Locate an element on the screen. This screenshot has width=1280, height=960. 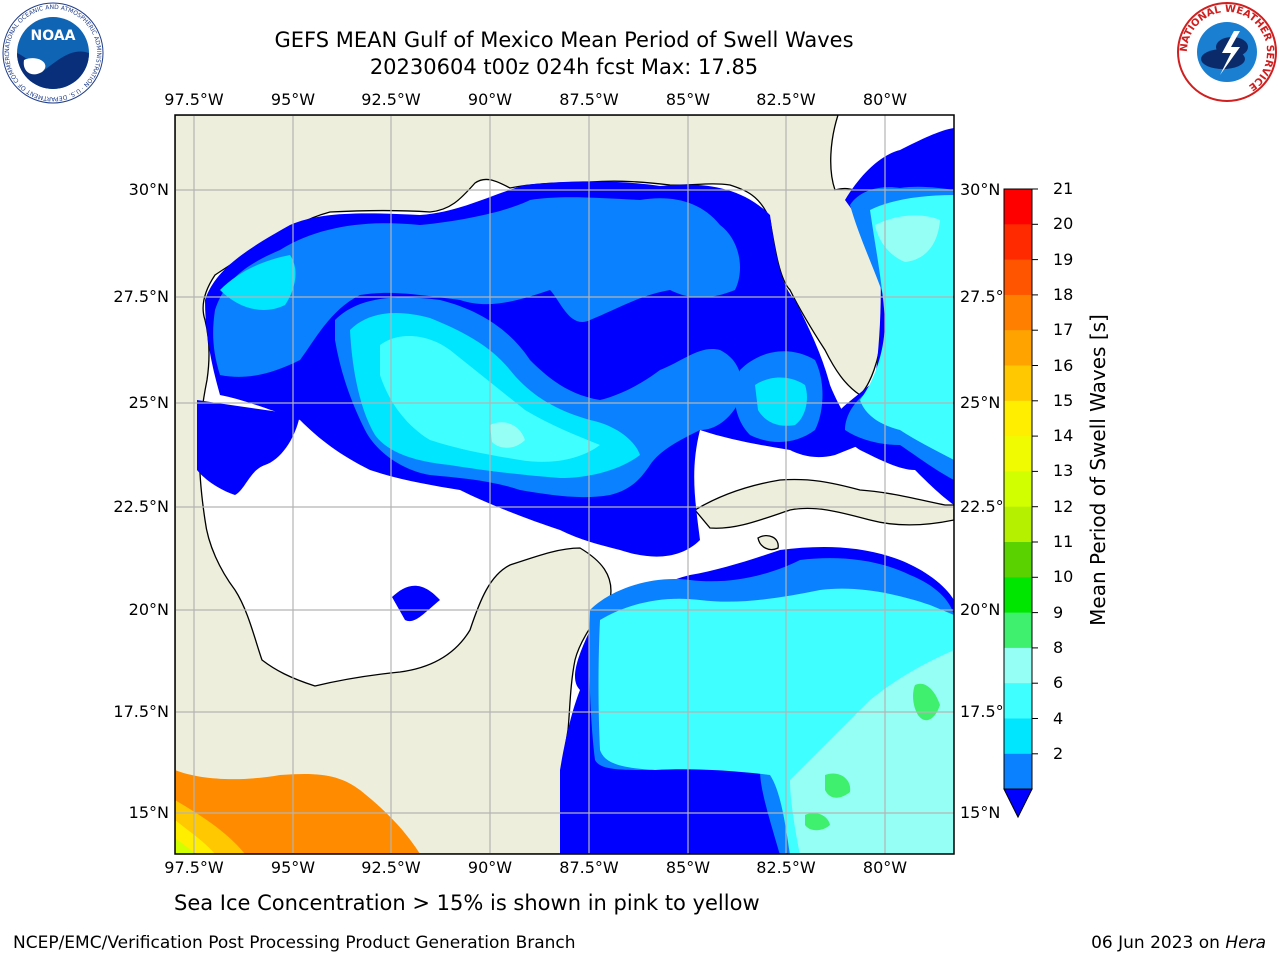
nws-logo: NATIONAL WEATHER SERVICE is located at coordinates (1227, 52).